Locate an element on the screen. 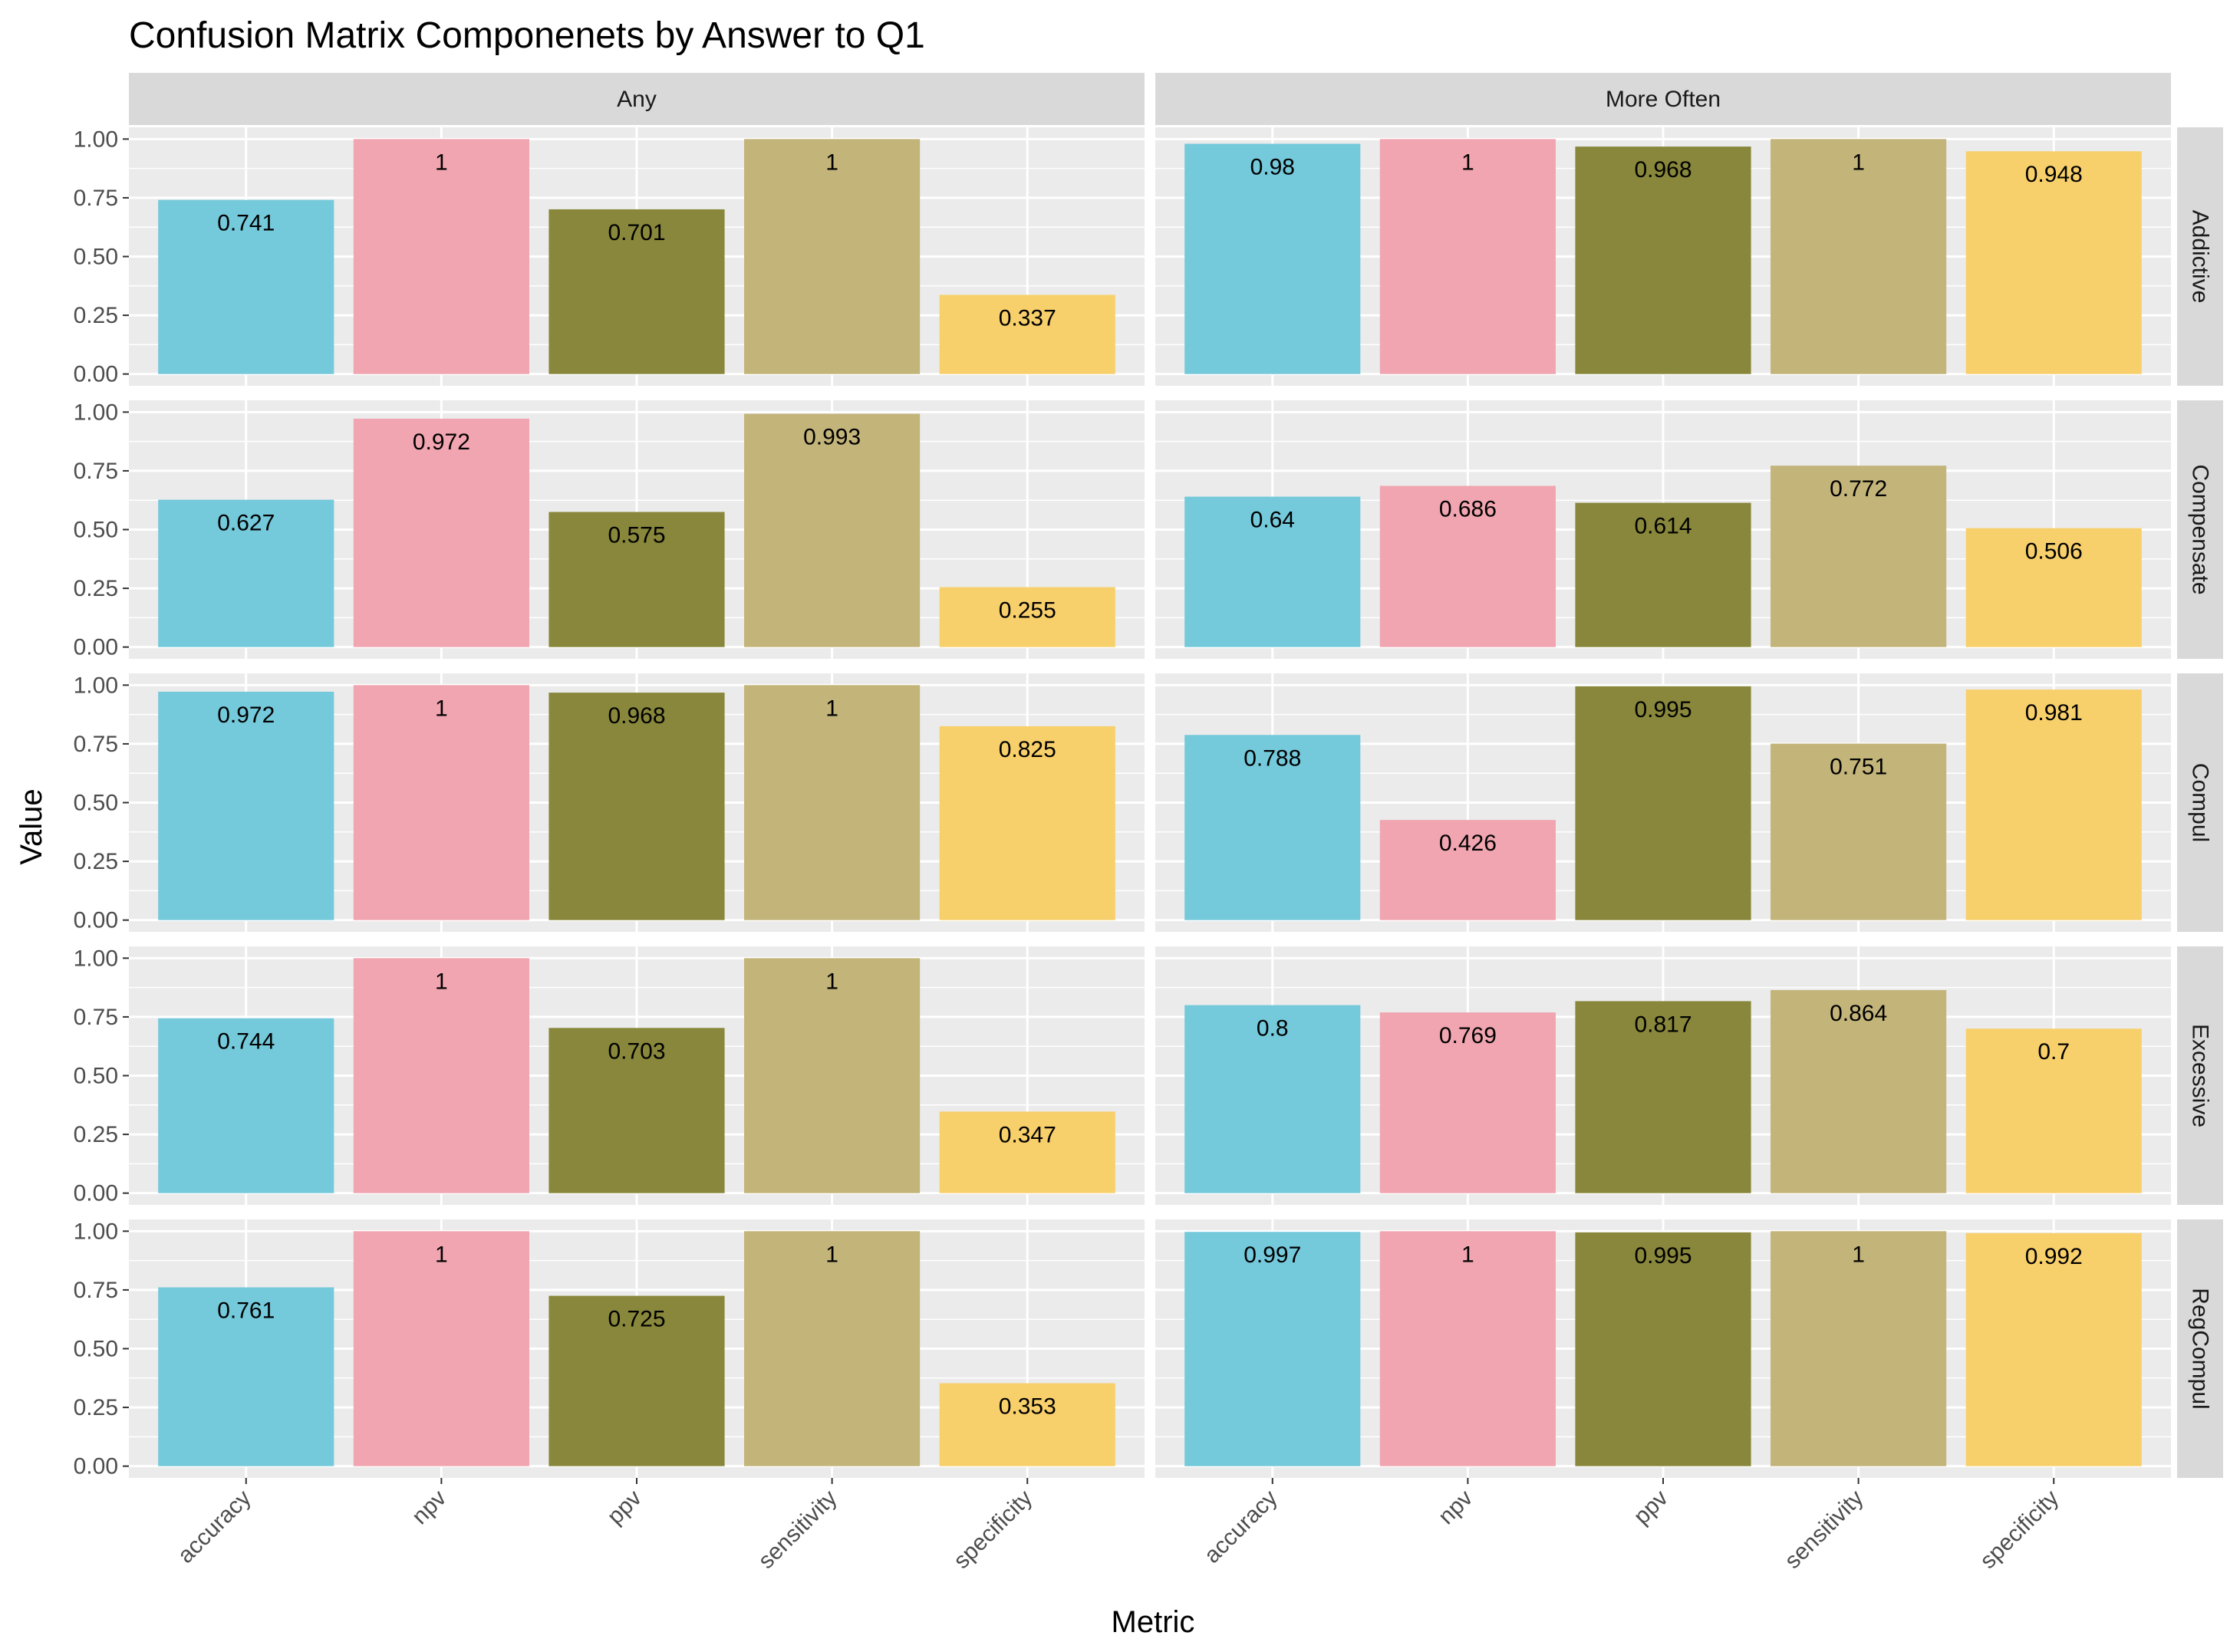 This screenshot has width=2240, height=1652. strip-compensate: Compensate is located at coordinates (2200, 529).